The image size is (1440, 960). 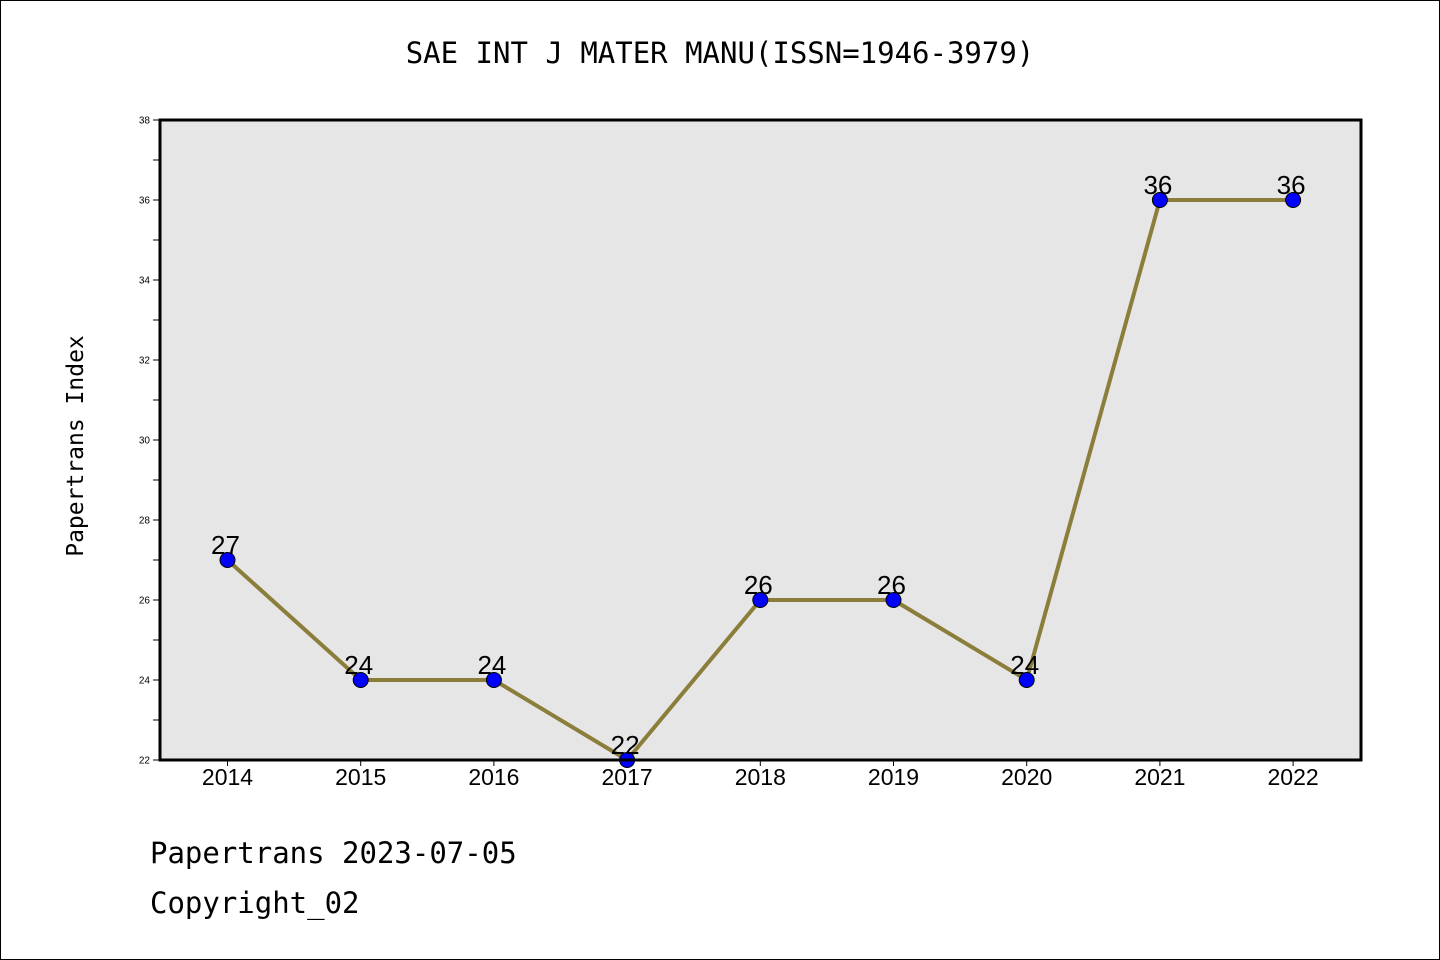 What do you see at coordinates (1024, 665) in the screenshot?
I see `data-label-2020: 24` at bounding box center [1024, 665].